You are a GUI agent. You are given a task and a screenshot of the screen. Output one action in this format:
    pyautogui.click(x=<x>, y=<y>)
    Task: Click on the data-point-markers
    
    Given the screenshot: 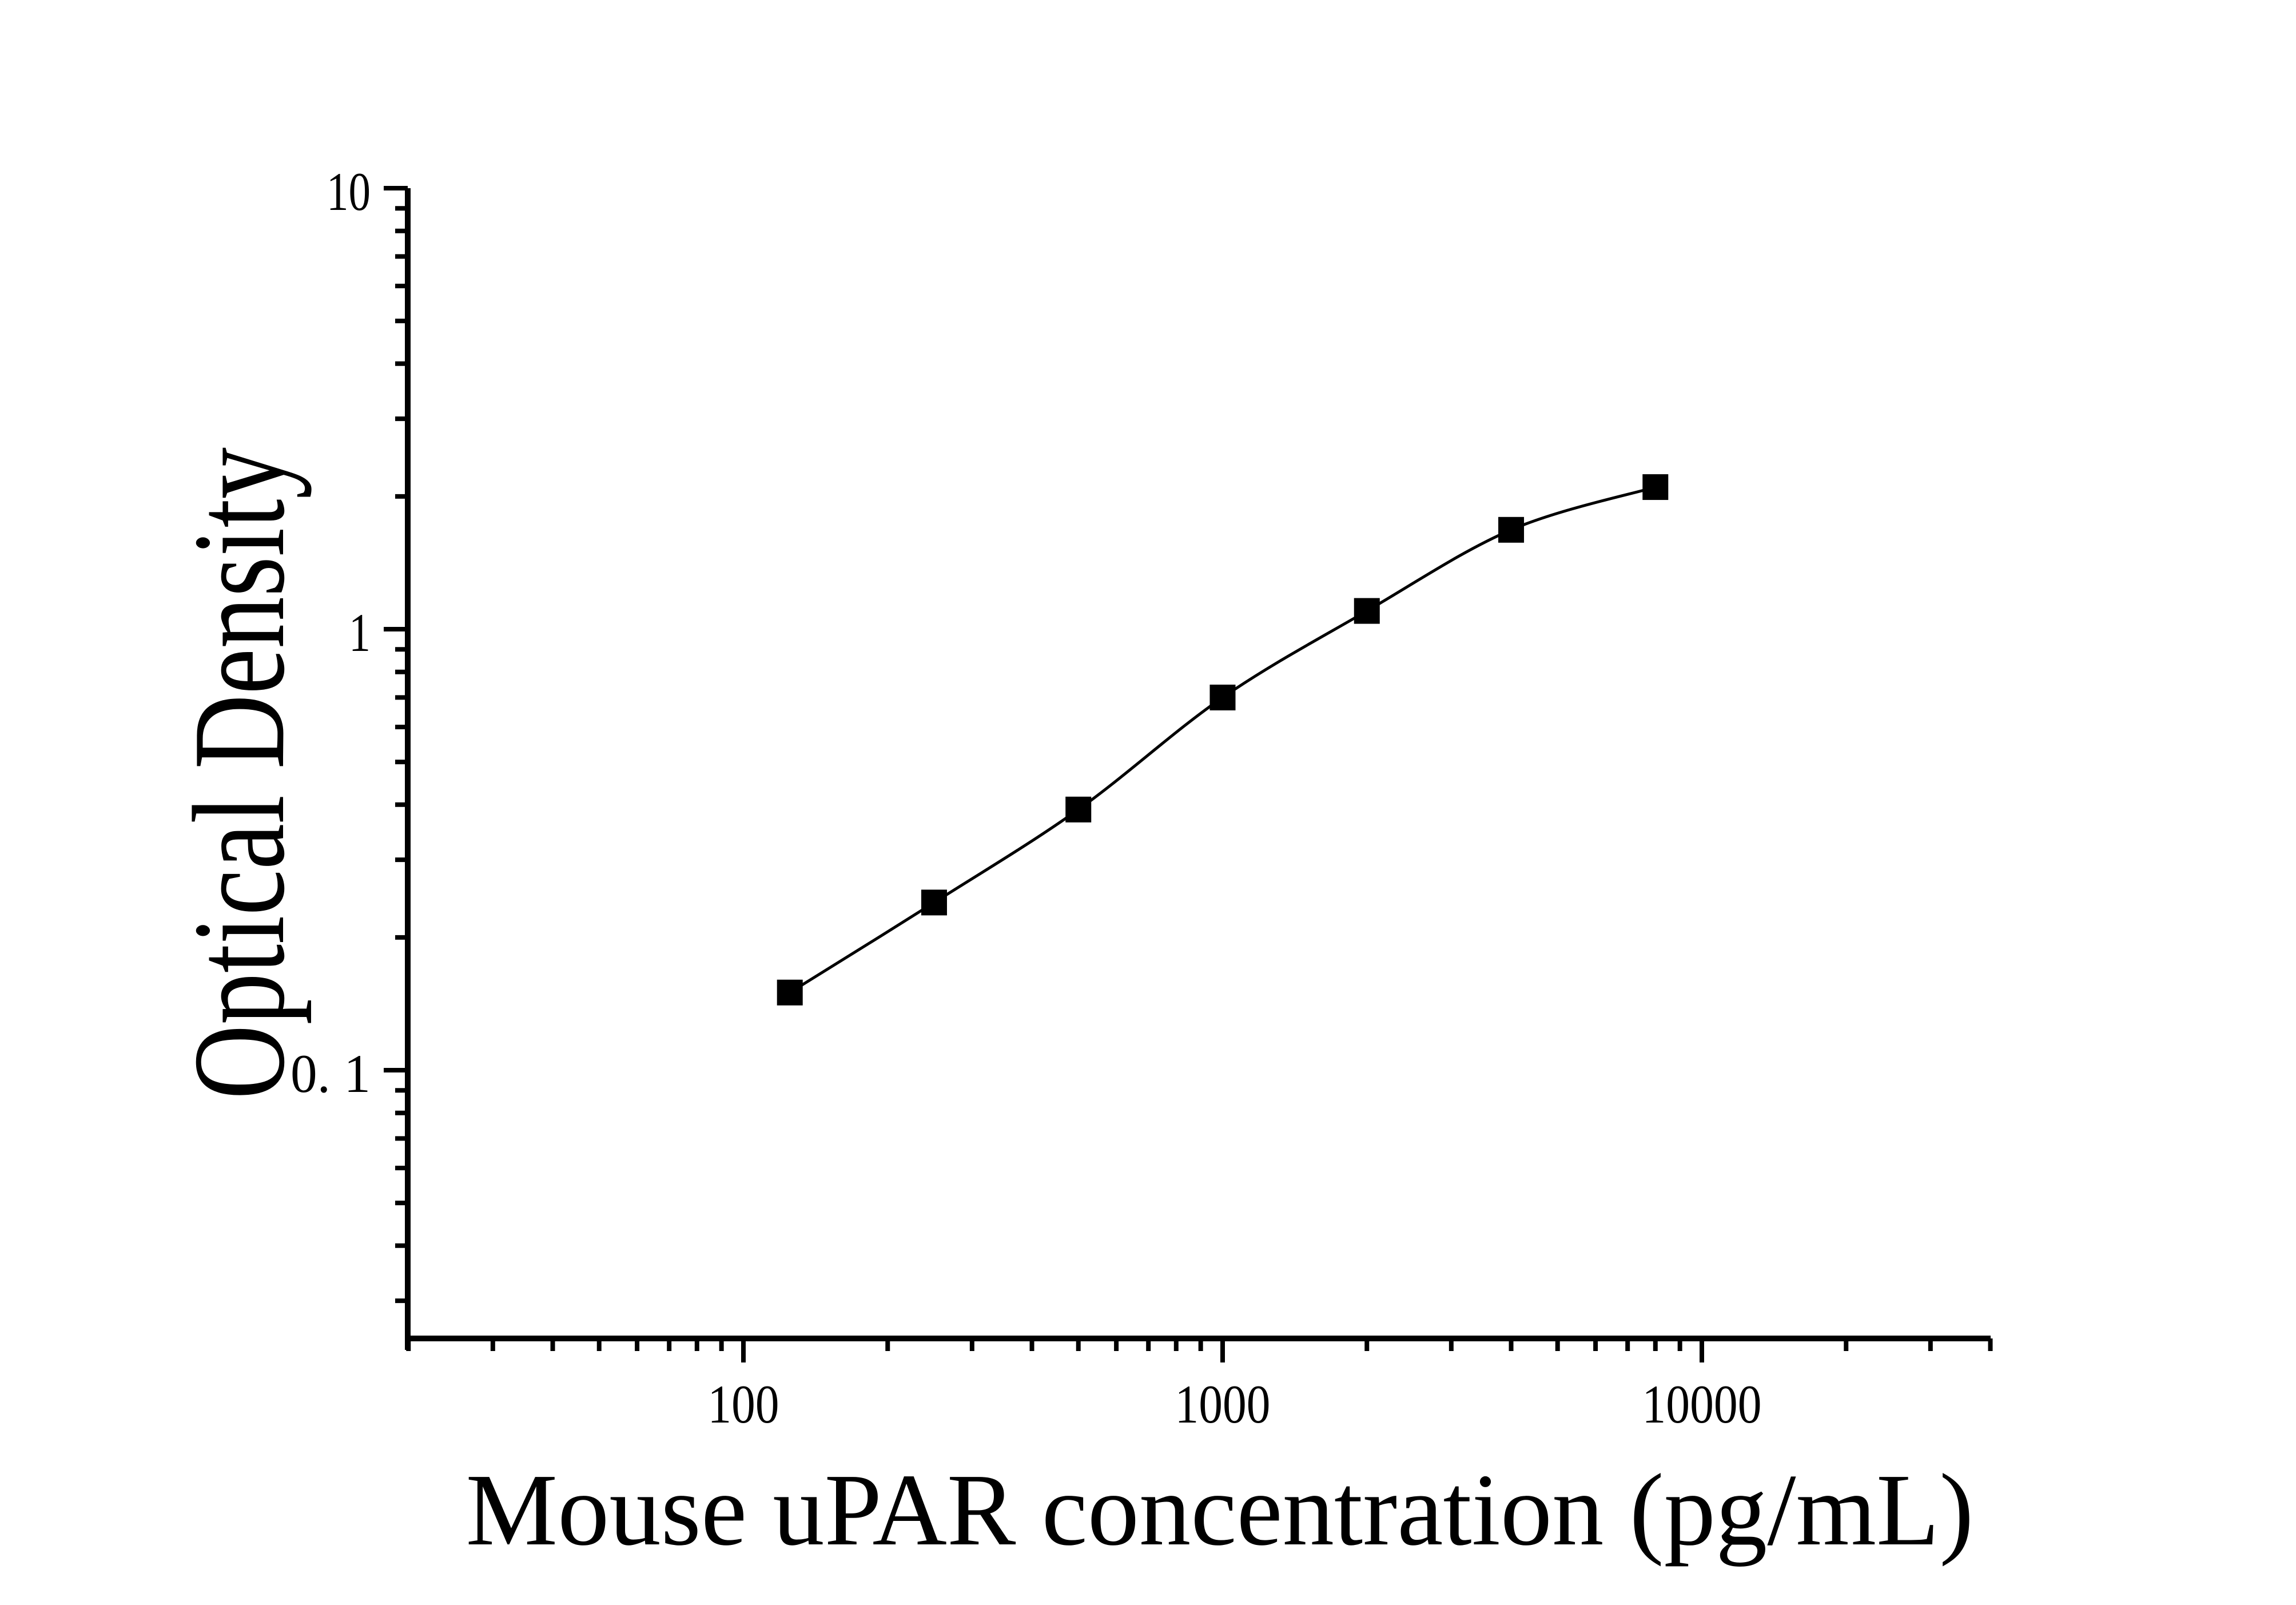 What is the action you would take?
    pyautogui.click(x=1223, y=740)
    